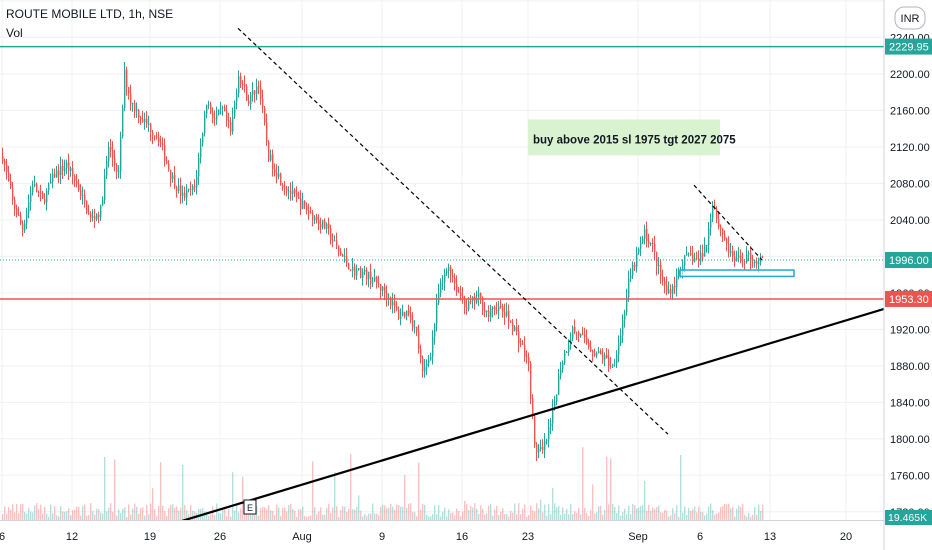 The image size is (932, 550). I want to click on currency-badge-label: INR, so click(910, 19).